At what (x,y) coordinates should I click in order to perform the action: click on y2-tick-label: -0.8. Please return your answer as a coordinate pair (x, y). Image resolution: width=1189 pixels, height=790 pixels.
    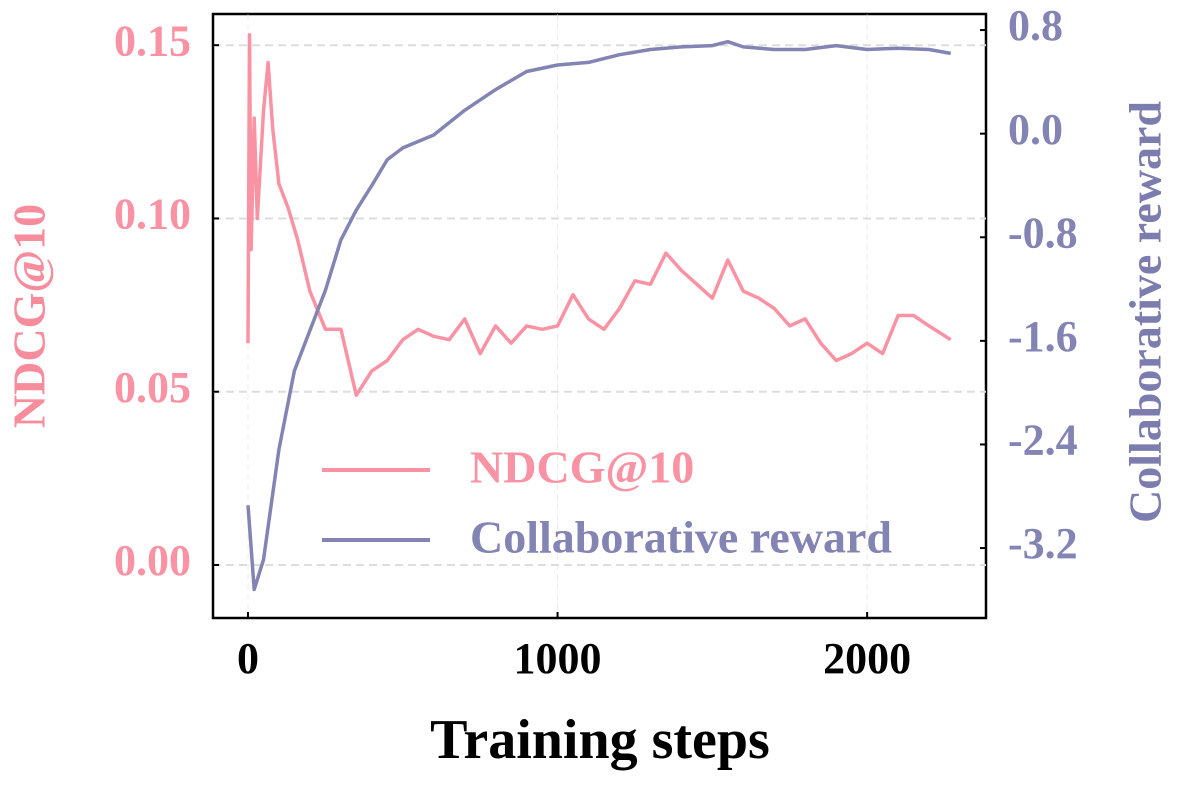
    Looking at the image, I should click on (1043, 232).